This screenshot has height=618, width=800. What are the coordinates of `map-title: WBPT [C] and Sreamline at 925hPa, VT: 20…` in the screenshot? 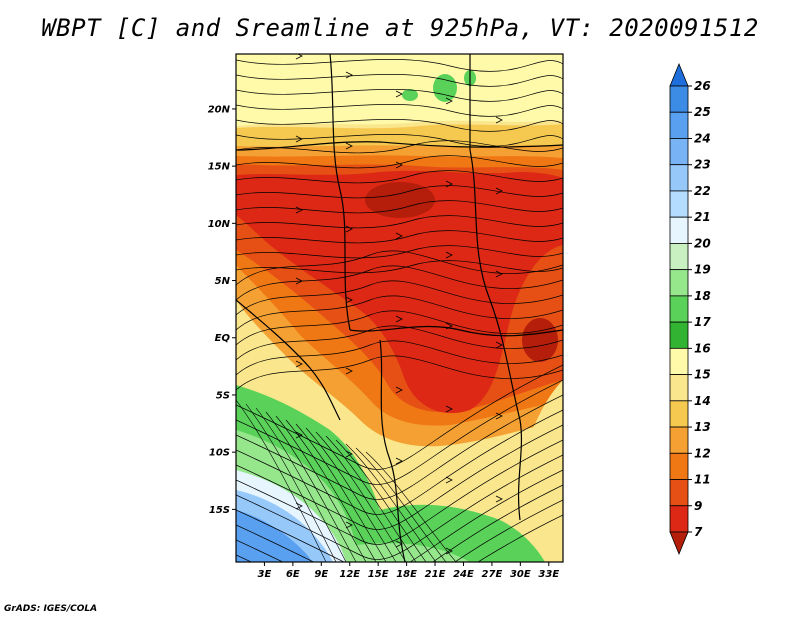 It's located at (400, 28).